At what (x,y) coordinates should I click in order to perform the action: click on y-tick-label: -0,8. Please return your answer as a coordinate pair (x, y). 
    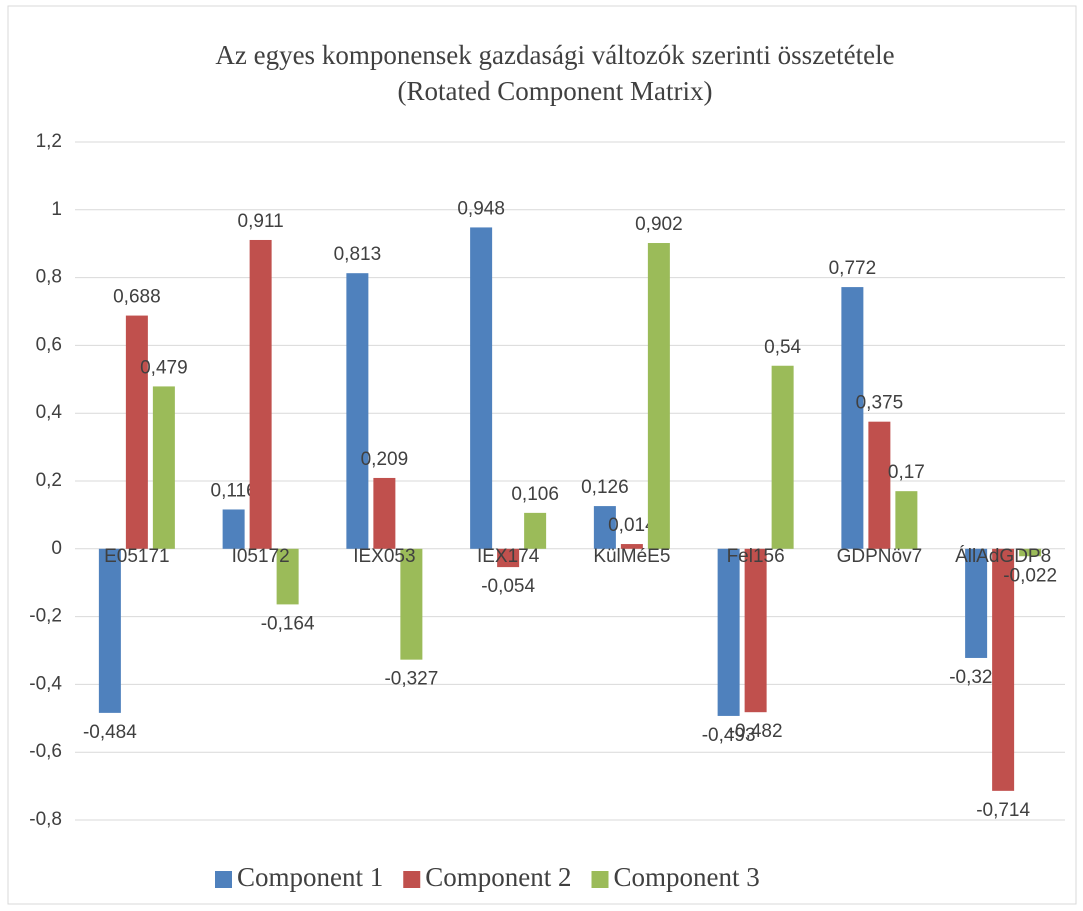
    Looking at the image, I should click on (45, 819).